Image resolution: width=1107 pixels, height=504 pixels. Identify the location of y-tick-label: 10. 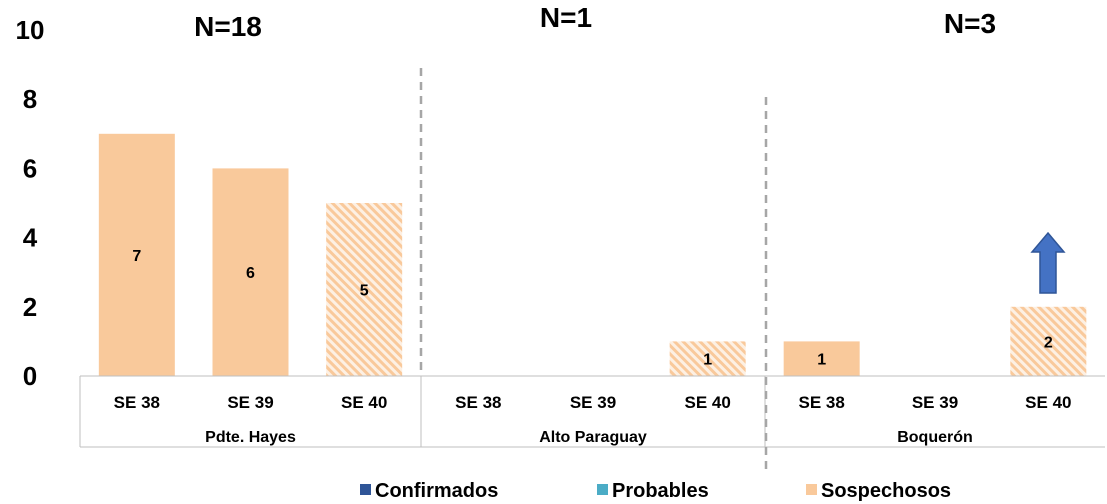
(30, 30).